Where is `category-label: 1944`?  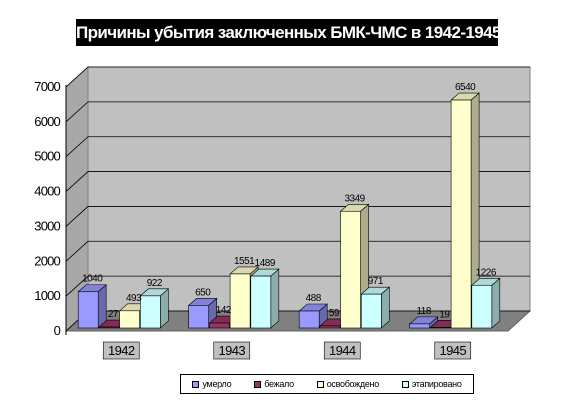
category-label: 1944 is located at coordinates (342, 350).